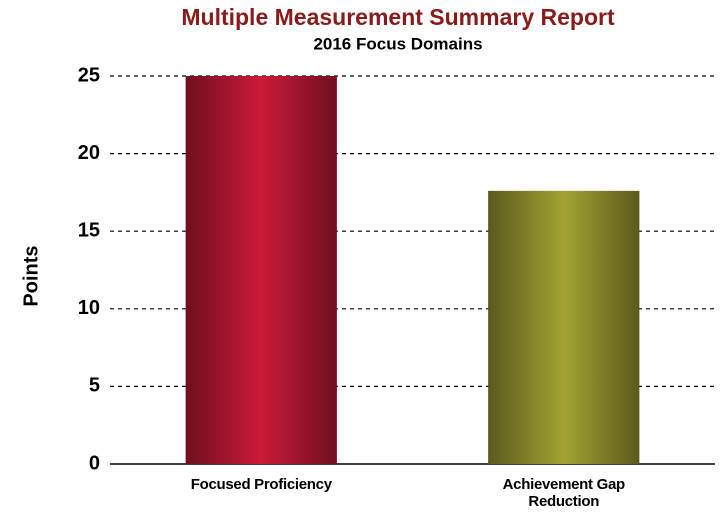 This screenshot has height=513, width=721. What do you see at coordinates (564, 327) in the screenshot?
I see `bar` at bounding box center [564, 327].